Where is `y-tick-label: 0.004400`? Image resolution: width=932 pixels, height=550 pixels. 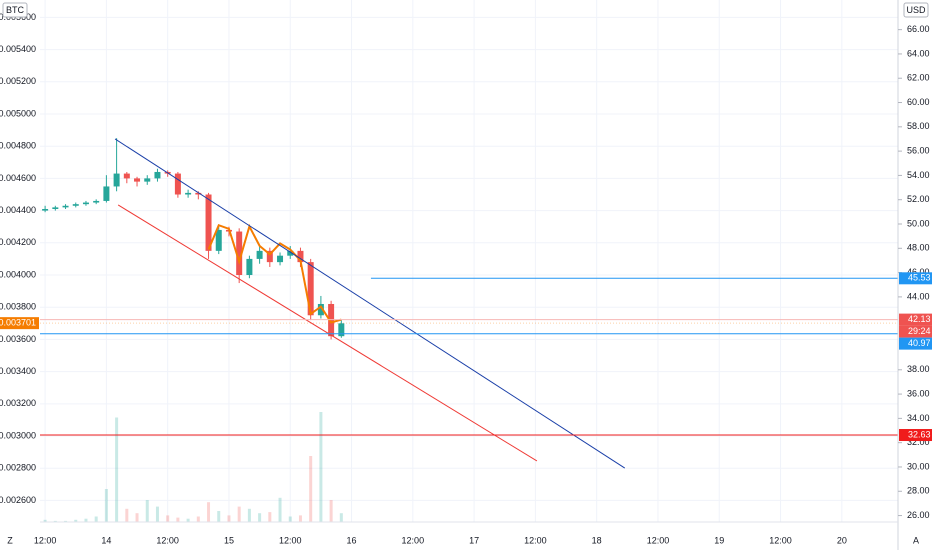 y-tick-label: 0.004400 is located at coordinates (18, 210).